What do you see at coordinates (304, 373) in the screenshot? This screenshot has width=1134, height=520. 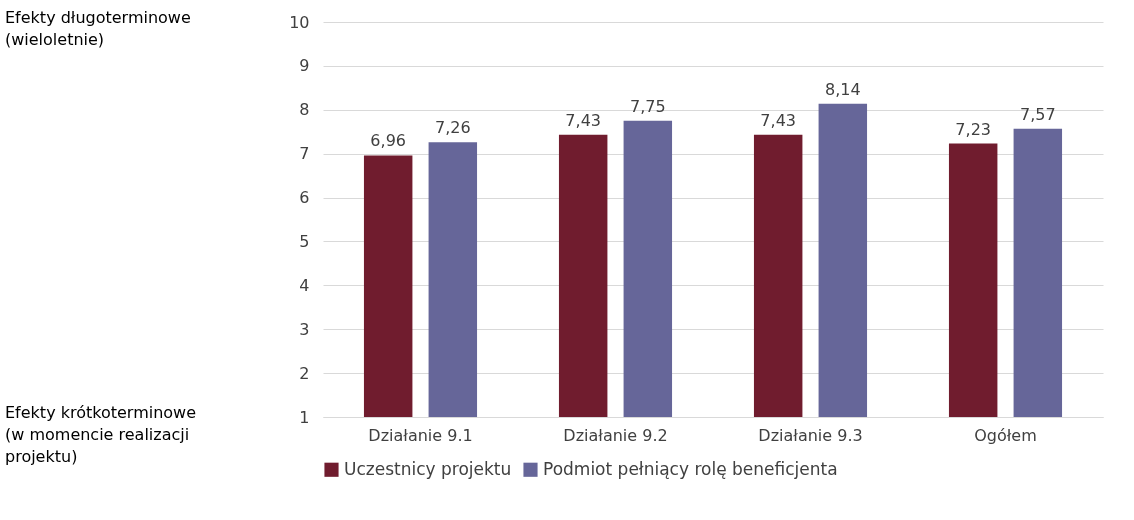 I see `y-tick-label: 2` at bounding box center [304, 373].